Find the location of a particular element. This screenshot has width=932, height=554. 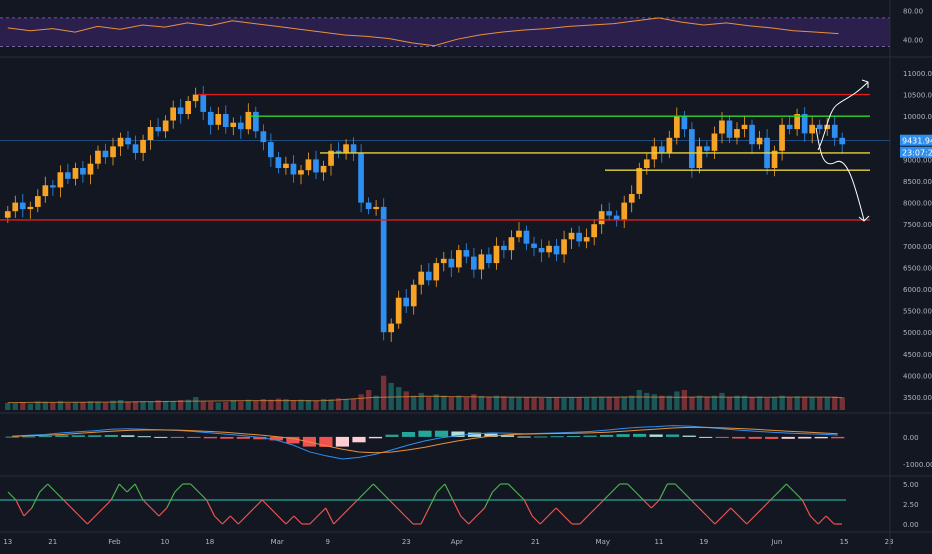

time-tick-label: 23 is located at coordinates (889, 542).